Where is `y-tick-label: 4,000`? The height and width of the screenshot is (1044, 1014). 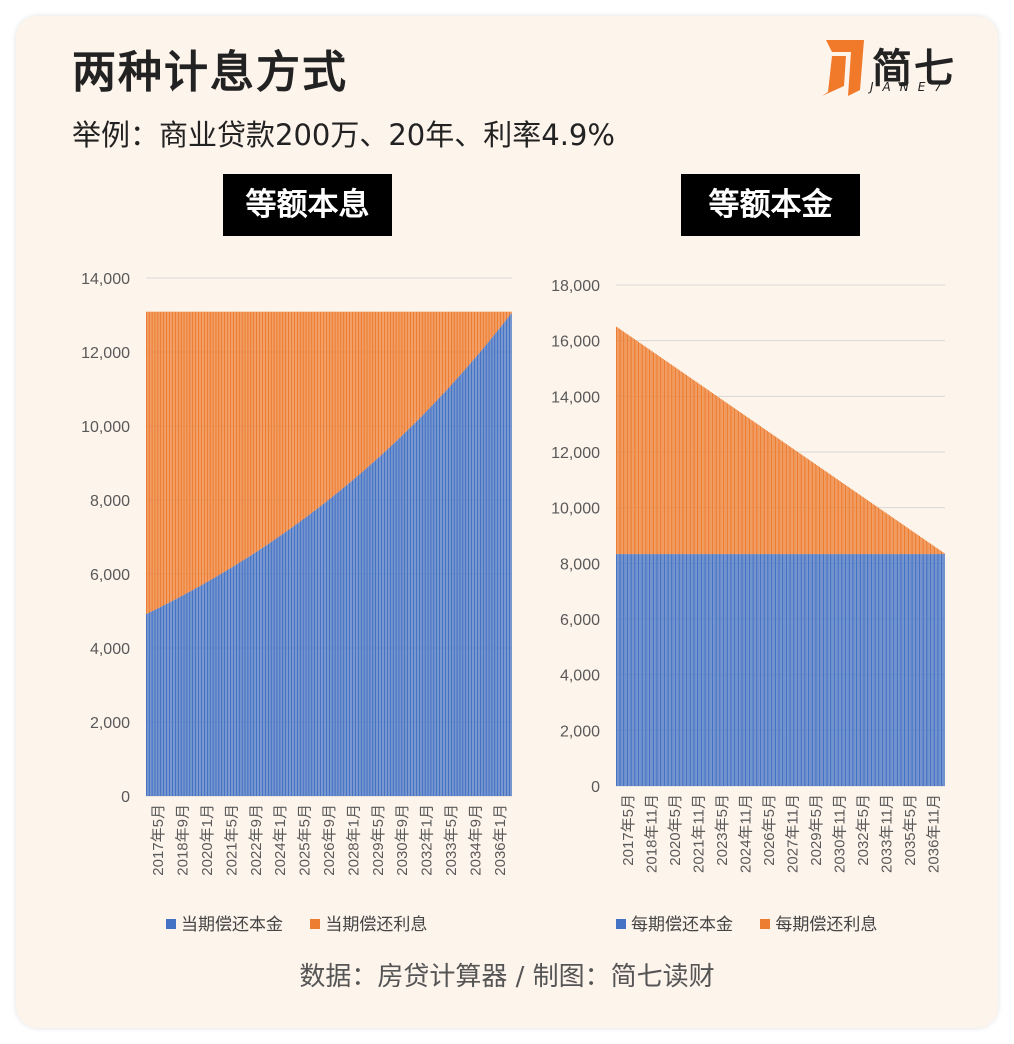 y-tick-label: 4,000 is located at coordinates (580, 676).